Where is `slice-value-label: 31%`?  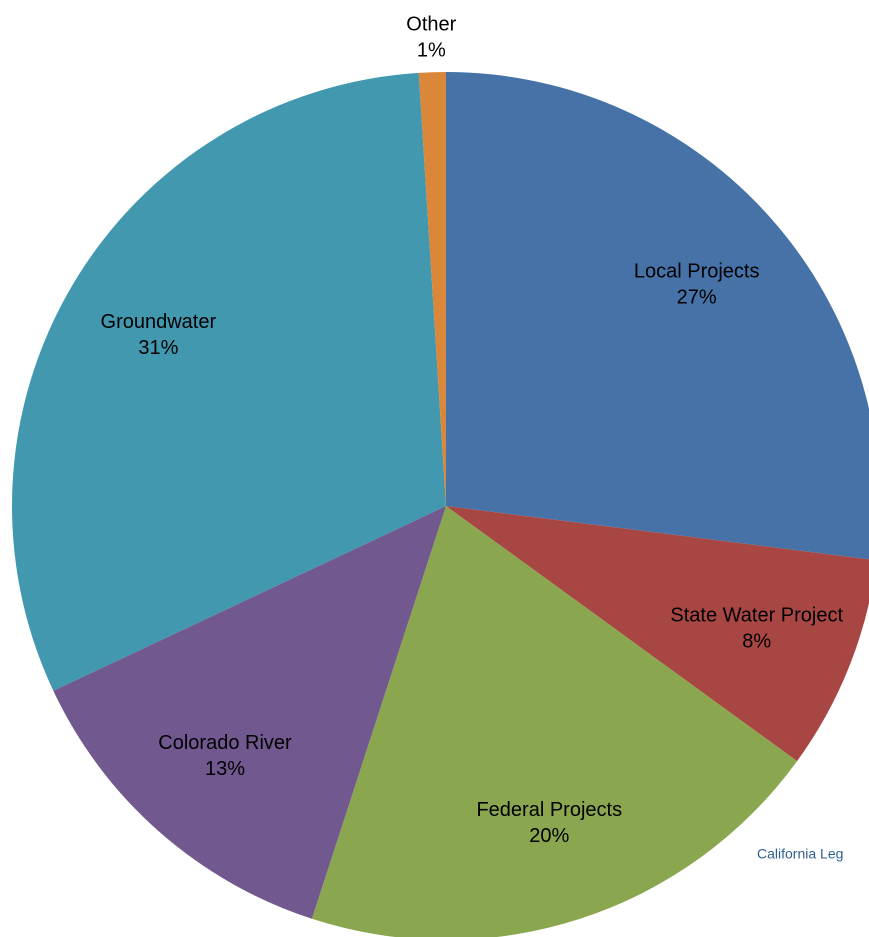
slice-value-label: 31% is located at coordinates (158, 348).